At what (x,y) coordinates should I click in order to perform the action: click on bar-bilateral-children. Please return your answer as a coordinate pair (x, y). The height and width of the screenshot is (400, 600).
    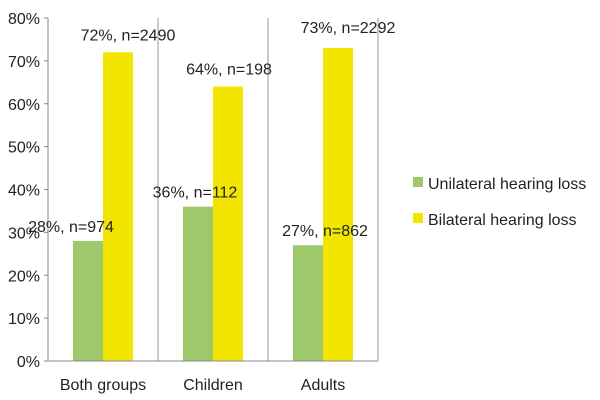
    Looking at the image, I should click on (228, 223).